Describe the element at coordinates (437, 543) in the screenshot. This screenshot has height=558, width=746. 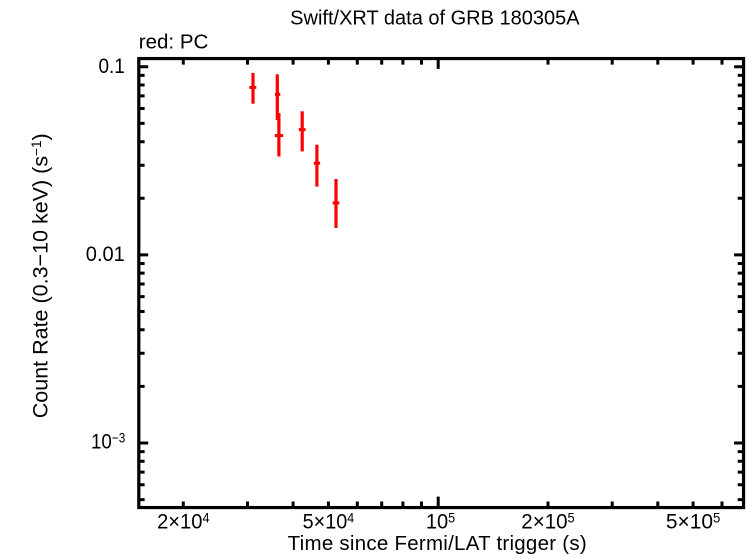
I see `svg-text:Time since Fermi/LAT trigger (: Time since Fermi/LAT trigger (s)` at that location.